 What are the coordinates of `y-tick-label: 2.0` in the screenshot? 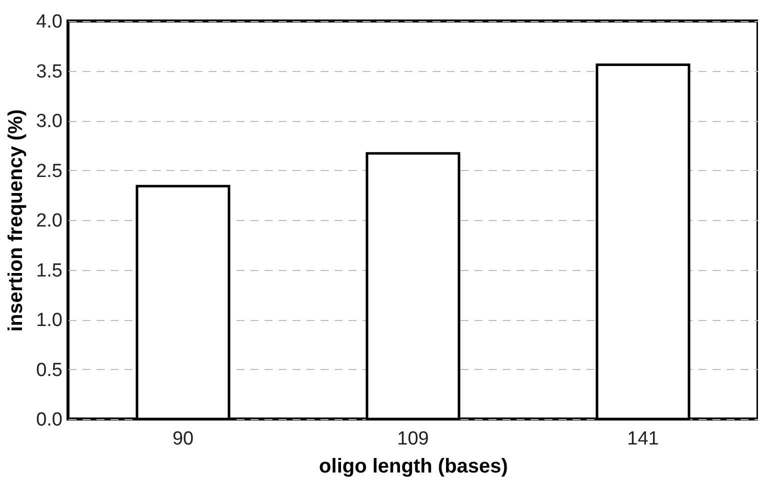 It's located at (49, 221).